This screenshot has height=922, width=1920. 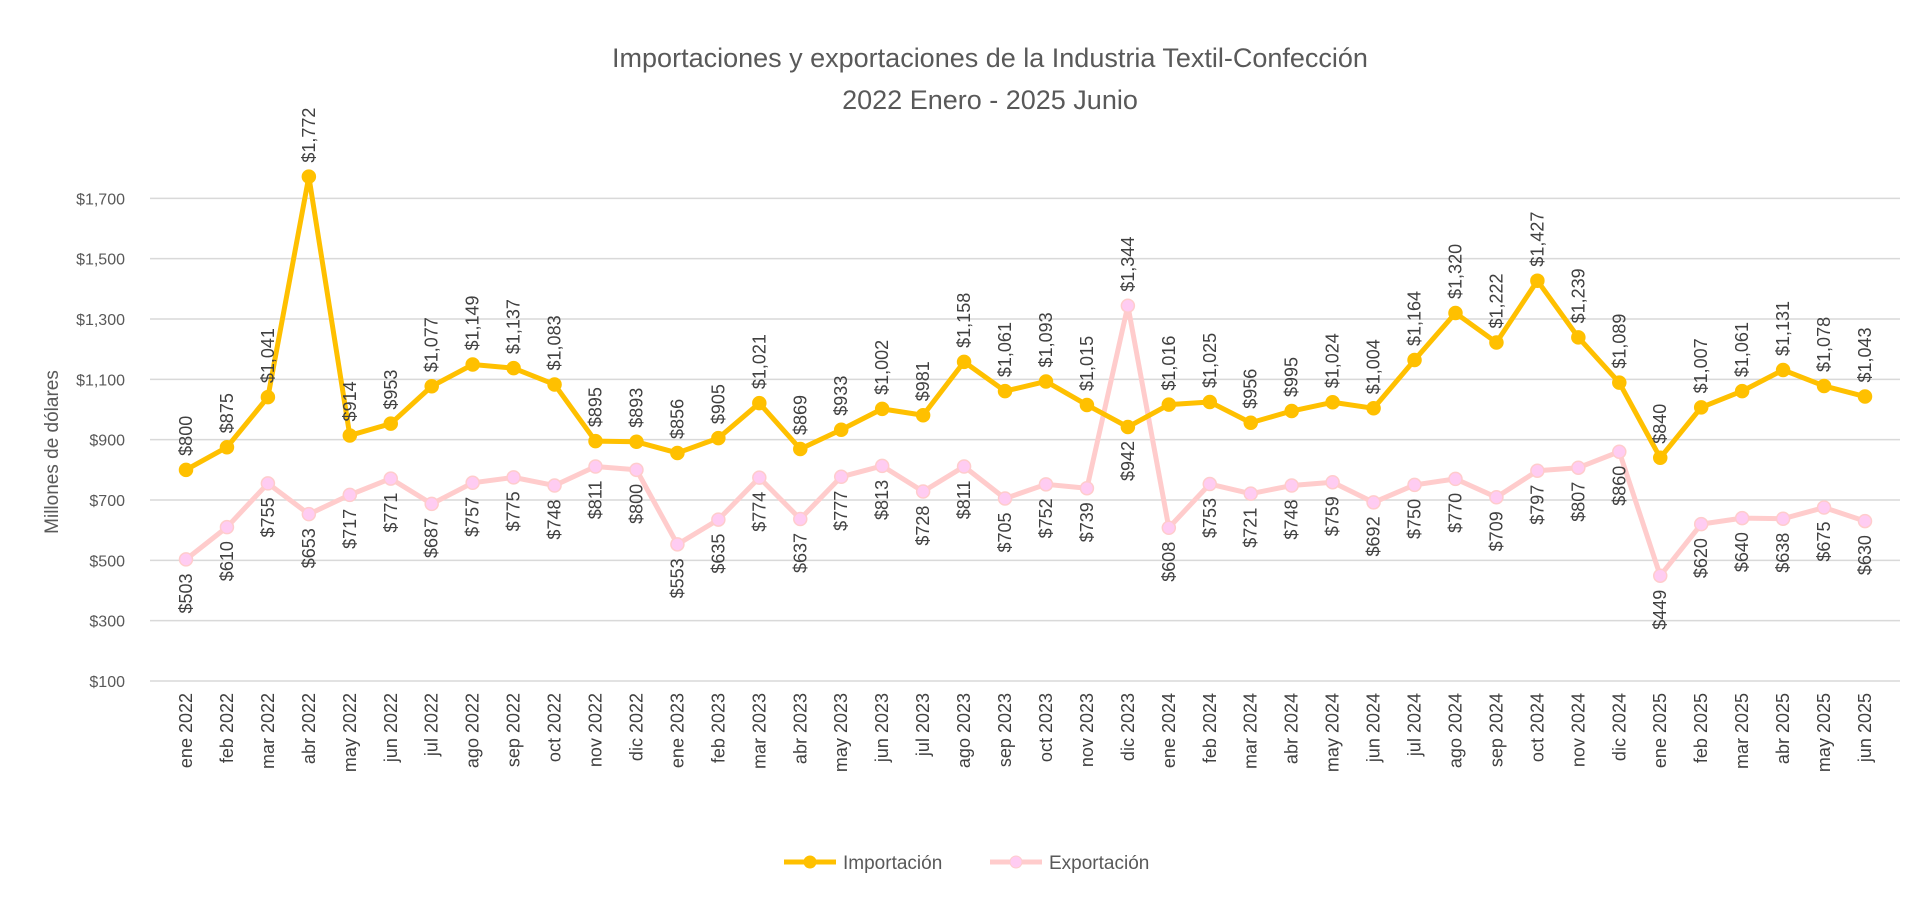 I want to click on y-tick-label: $900, so click(x=107, y=441).